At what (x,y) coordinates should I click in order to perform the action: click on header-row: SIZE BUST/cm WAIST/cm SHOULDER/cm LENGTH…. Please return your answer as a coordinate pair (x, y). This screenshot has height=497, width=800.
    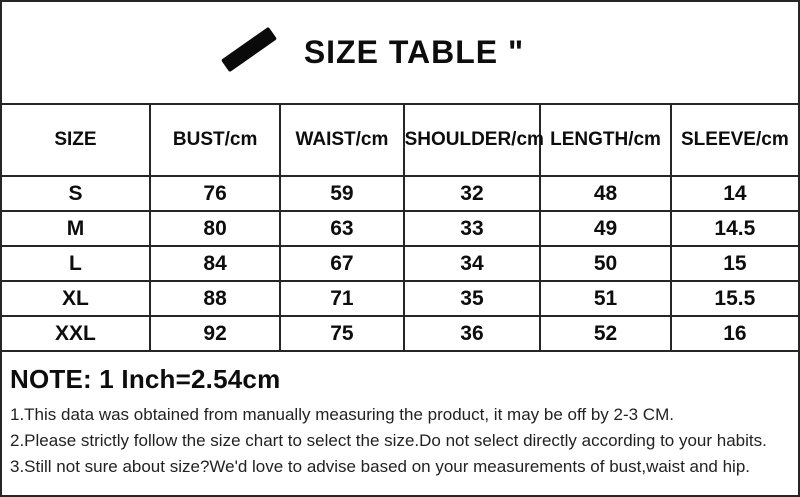
    Looking at the image, I should click on (400, 140).